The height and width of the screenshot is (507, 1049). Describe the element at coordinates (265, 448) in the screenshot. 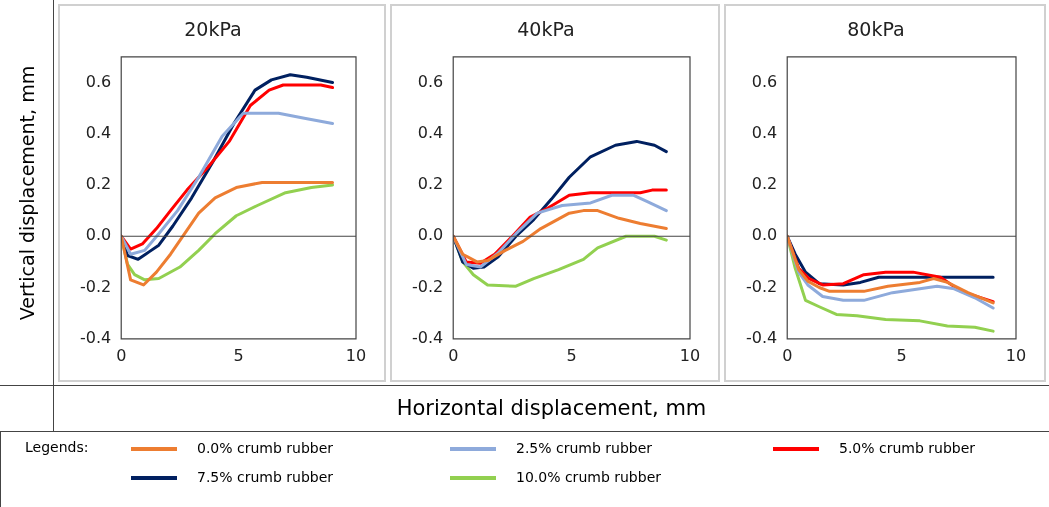

I see `legend-label: 0.0% crumb rubber` at that location.